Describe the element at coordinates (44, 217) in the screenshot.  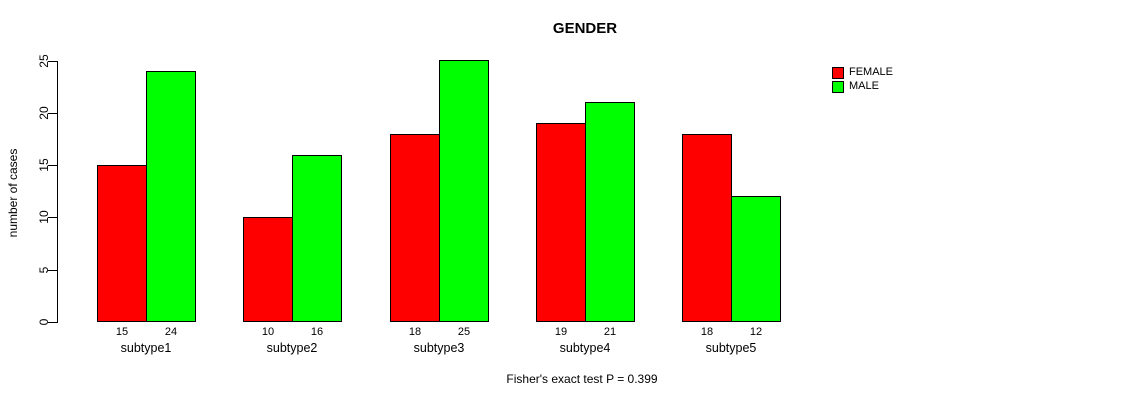
I see `y-tick-label: 10` at that location.